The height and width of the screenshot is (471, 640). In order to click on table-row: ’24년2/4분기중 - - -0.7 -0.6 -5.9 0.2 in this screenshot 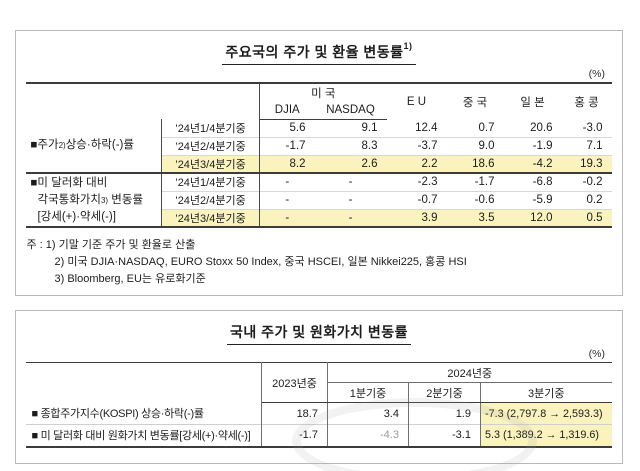, I will do `click(319, 199)`.